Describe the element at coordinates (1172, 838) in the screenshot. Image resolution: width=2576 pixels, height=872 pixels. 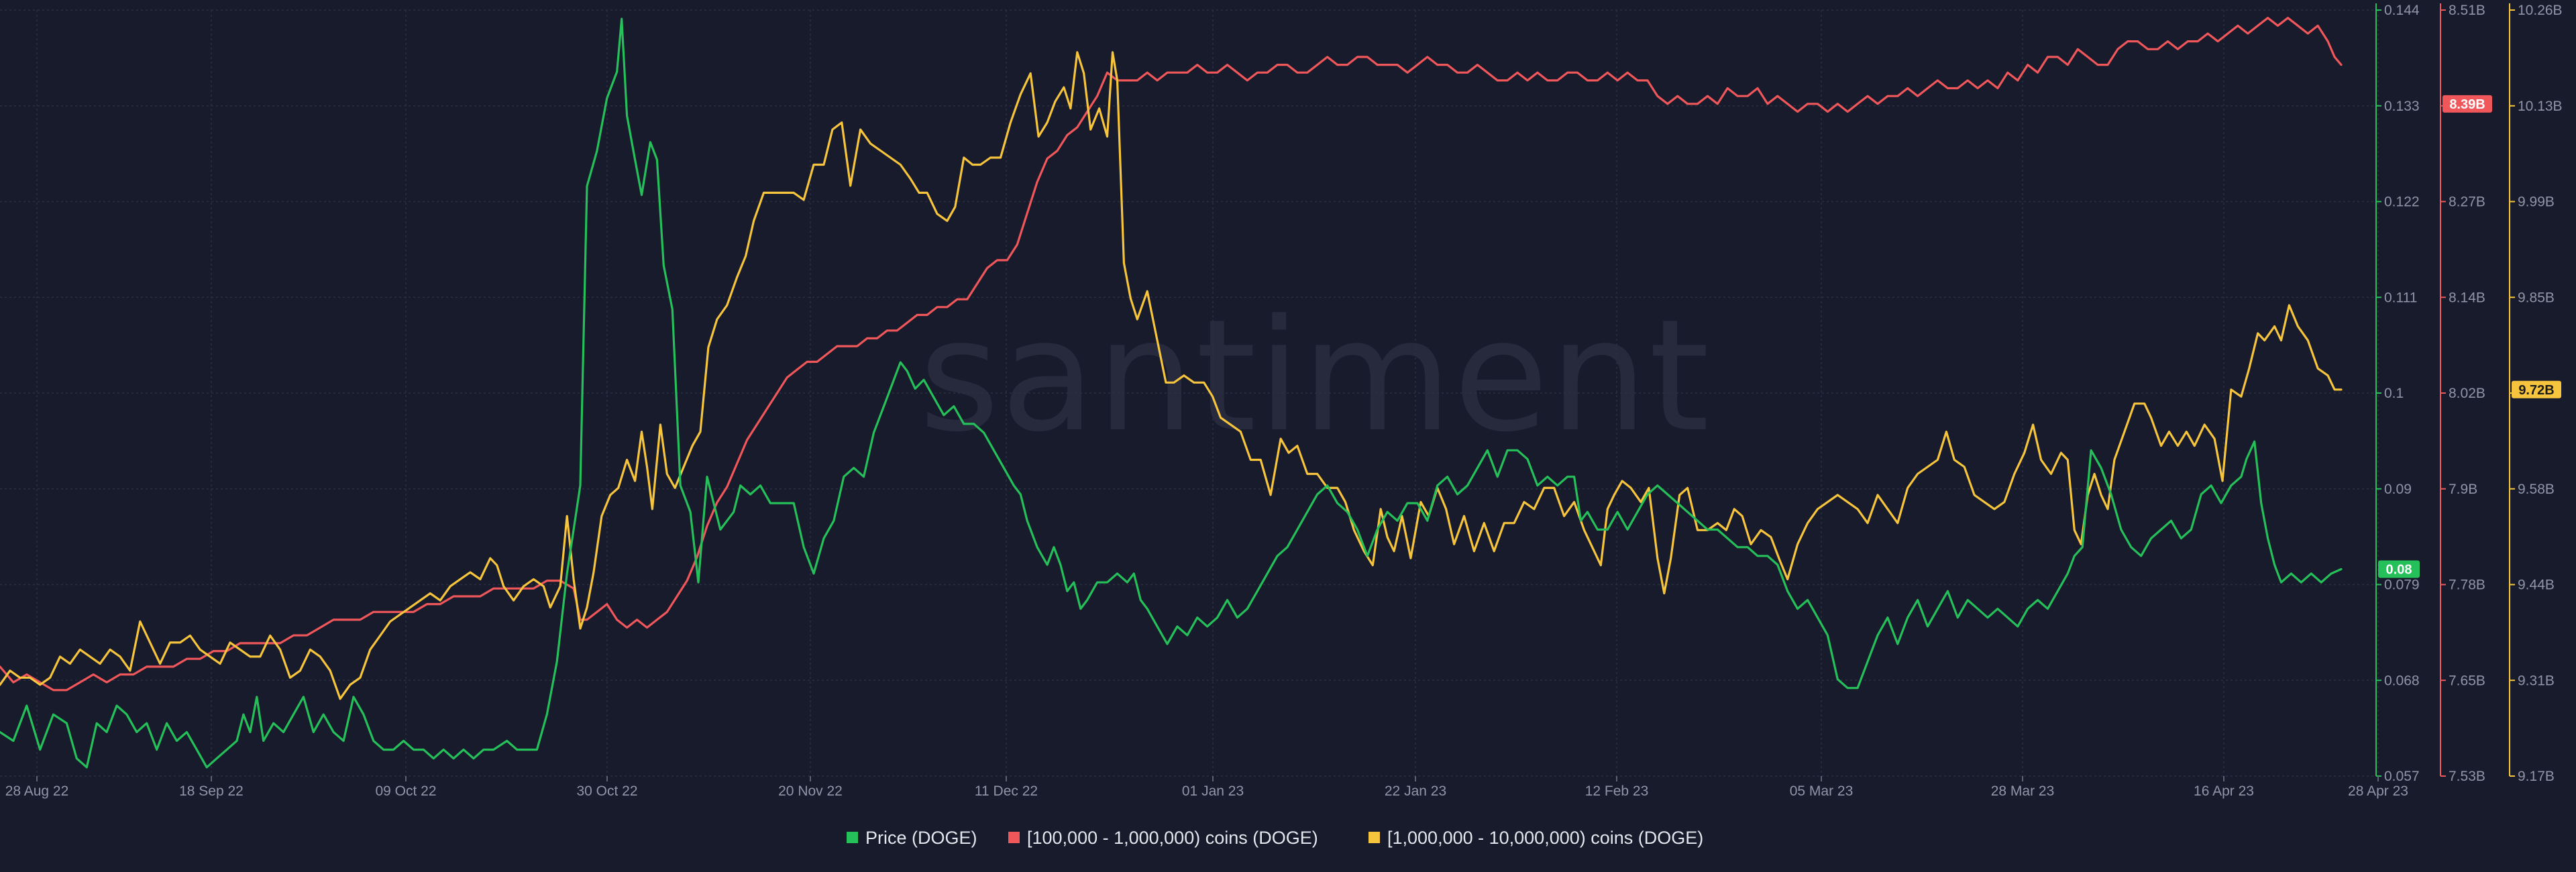
I see `legend-label: [100,000 - 1,000,000) coins (DOGE)` at that location.